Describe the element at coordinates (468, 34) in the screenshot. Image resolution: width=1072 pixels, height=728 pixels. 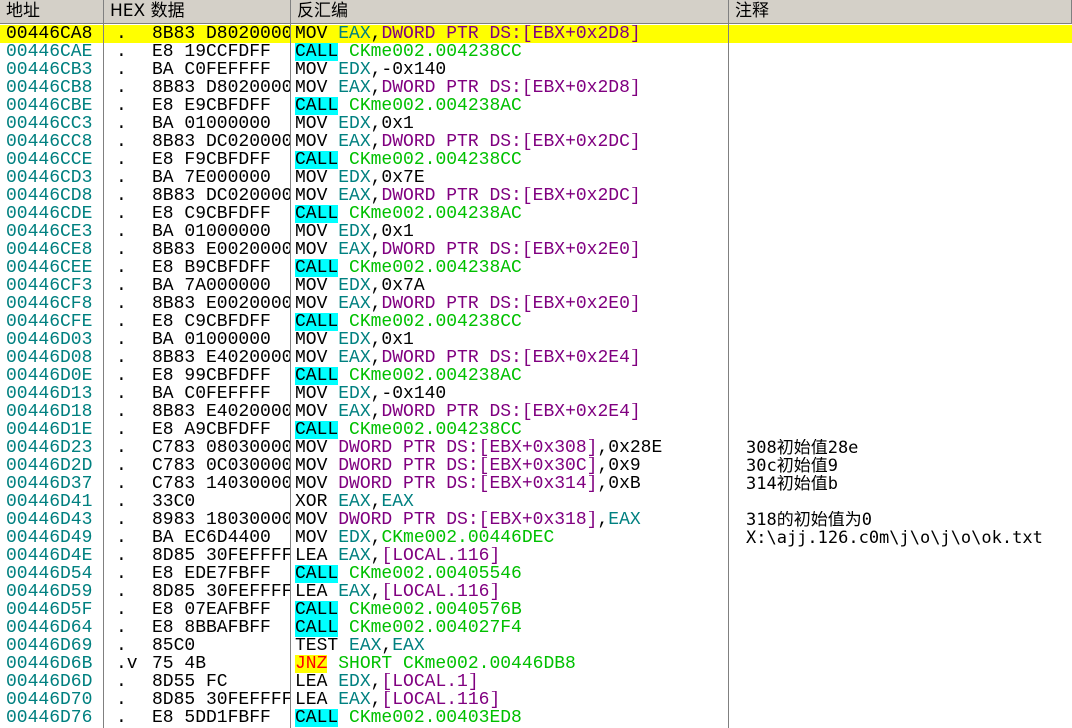
I see `instruction: MOV EAX,DWORD PTR DS:[EBX+0x2D8]` at that location.